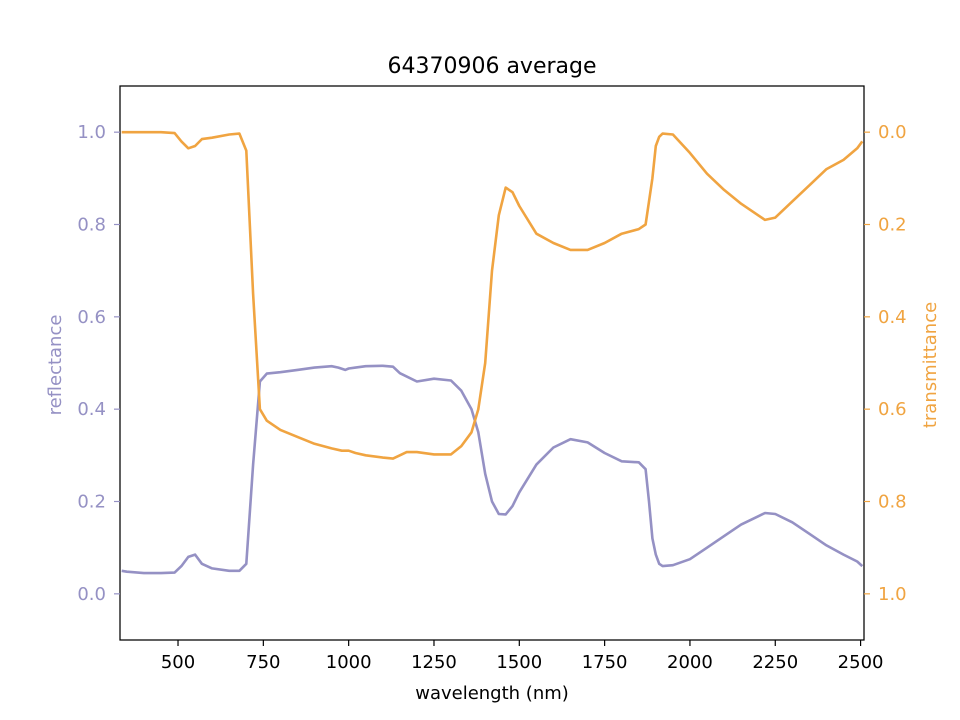 The image size is (960, 720). What do you see at coordinates (930, 365) in the screenshot?
I see `y-right-axis-label: transmittance` at bounding box center [930, 365].